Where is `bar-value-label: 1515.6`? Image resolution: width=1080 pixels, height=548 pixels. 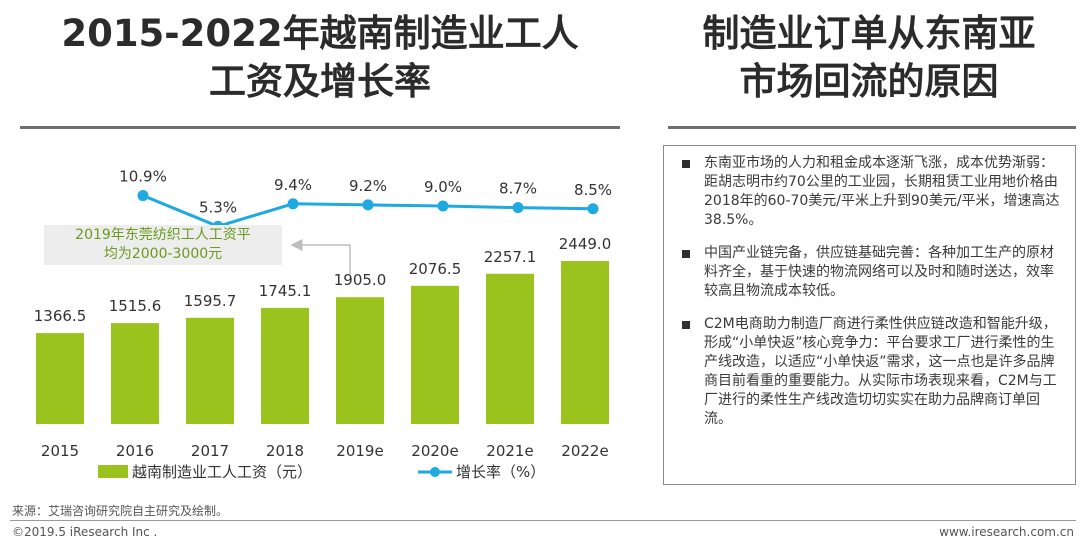
bar-value-label: 1515.6 is located at coordinates (135, 306).